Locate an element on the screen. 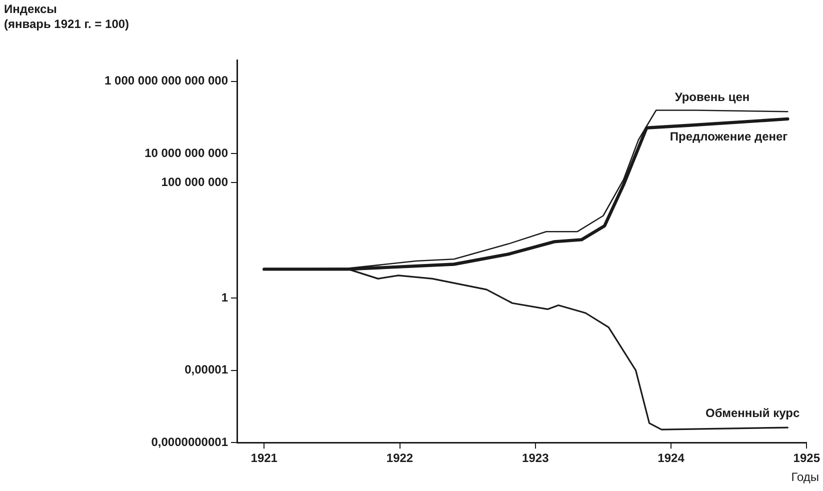 This screenshot has height=491, width=823. x-tick-label: 1923 is located at coordinates (536, 458).